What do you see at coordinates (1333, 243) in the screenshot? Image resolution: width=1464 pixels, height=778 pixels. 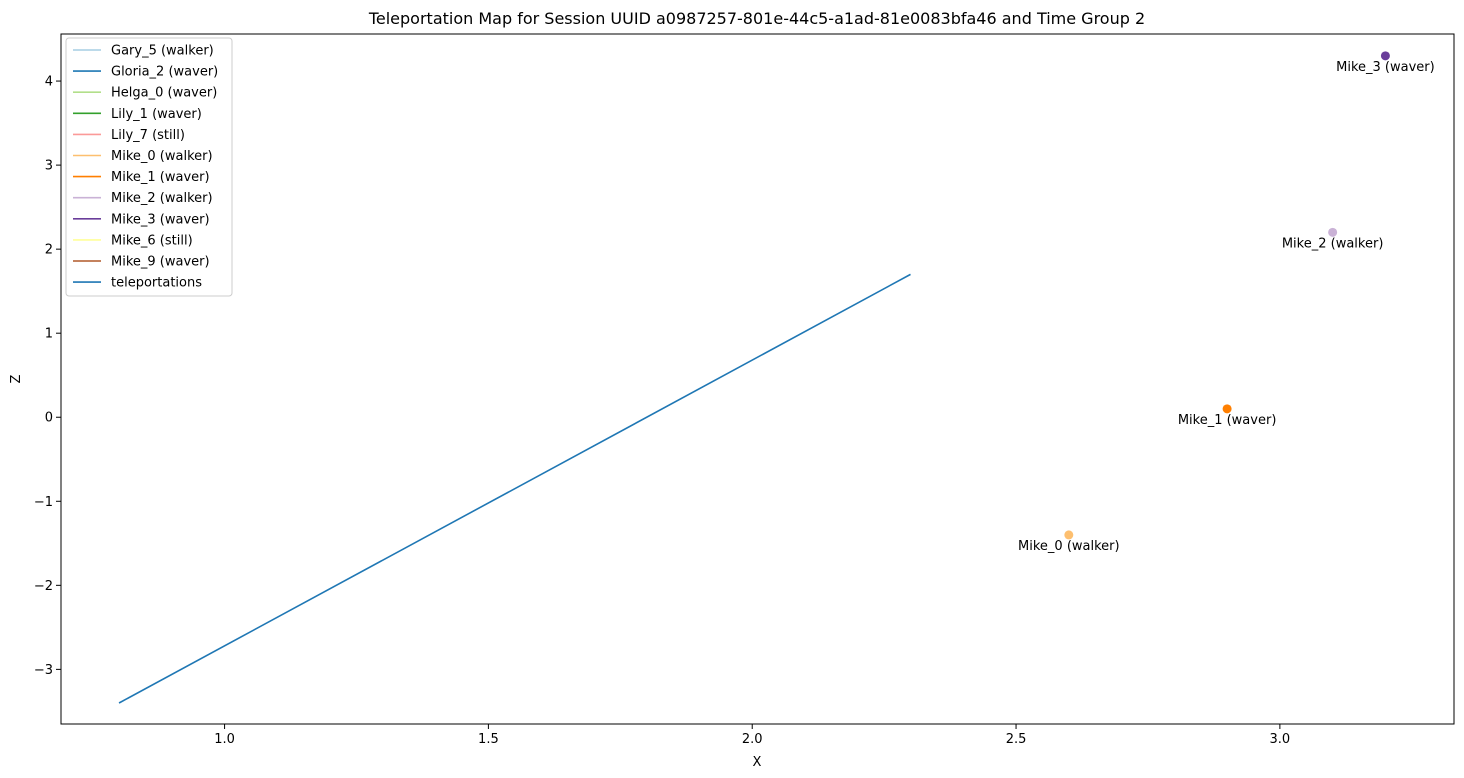 I see `data-point-label: Mike_2 (walker)` at bounding box center [1333, 243].